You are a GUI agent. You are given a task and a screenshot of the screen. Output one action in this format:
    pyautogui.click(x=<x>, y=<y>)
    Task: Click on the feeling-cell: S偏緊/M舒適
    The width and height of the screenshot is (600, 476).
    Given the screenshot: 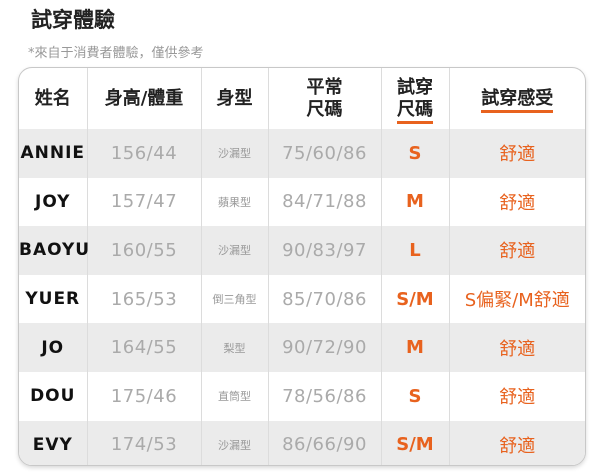 What is the action you would take?
    pyautogui.click(x=516, y=299)
    